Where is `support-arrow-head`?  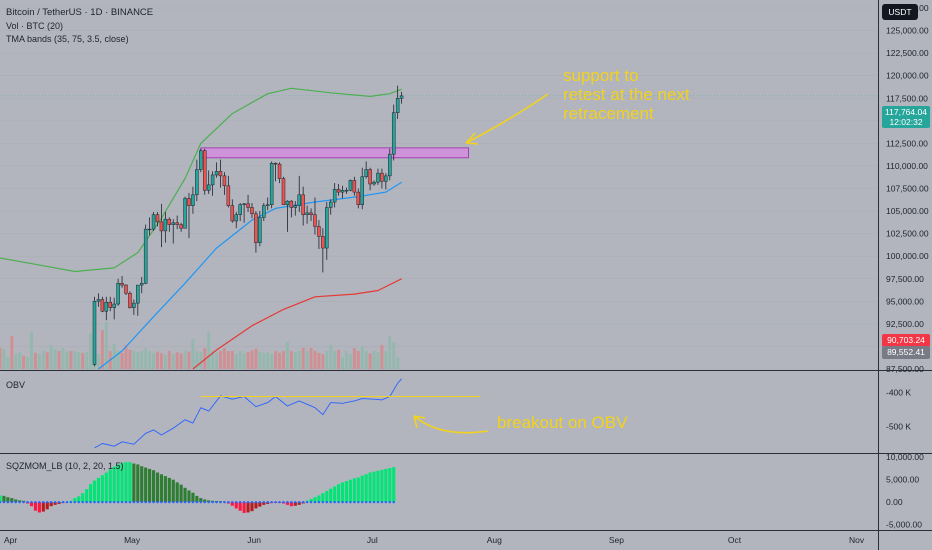 support-arrow-head is located at coordinates (472, 138).